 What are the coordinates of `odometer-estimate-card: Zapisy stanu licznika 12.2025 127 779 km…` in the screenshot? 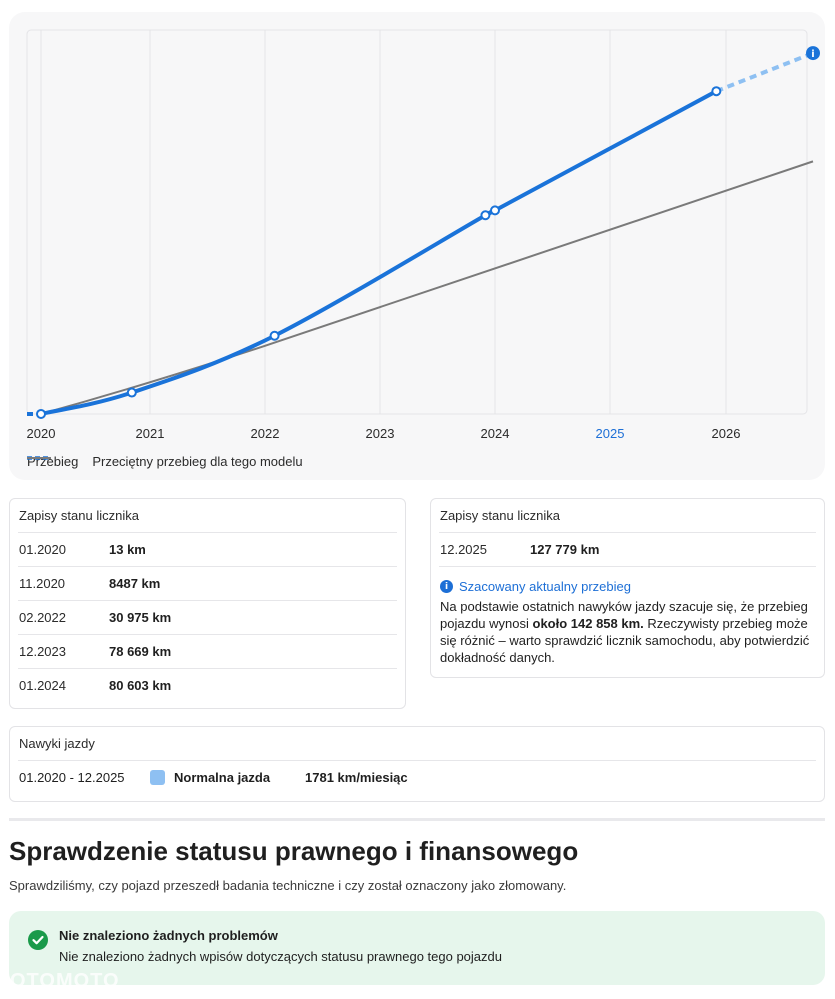 It's located at (627, 588).